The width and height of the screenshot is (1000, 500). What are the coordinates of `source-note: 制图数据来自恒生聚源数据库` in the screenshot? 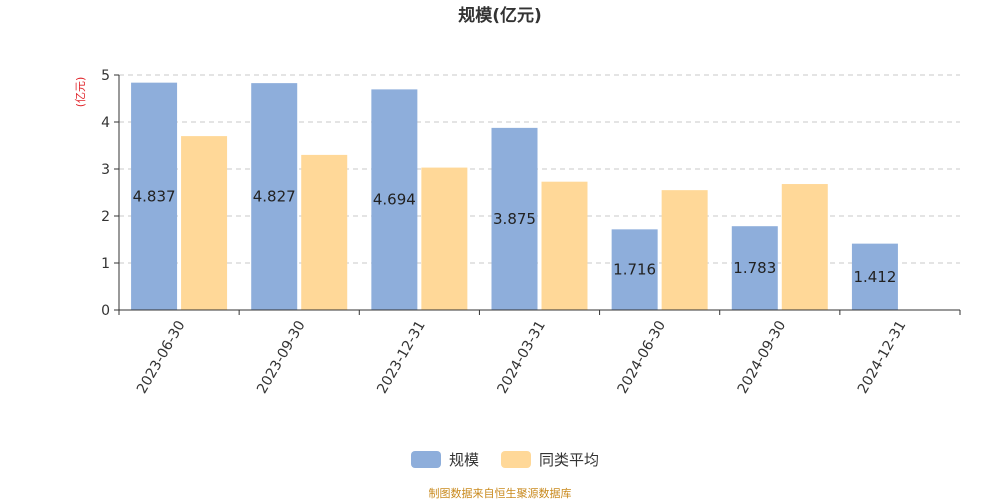 It's located at (500, 493).